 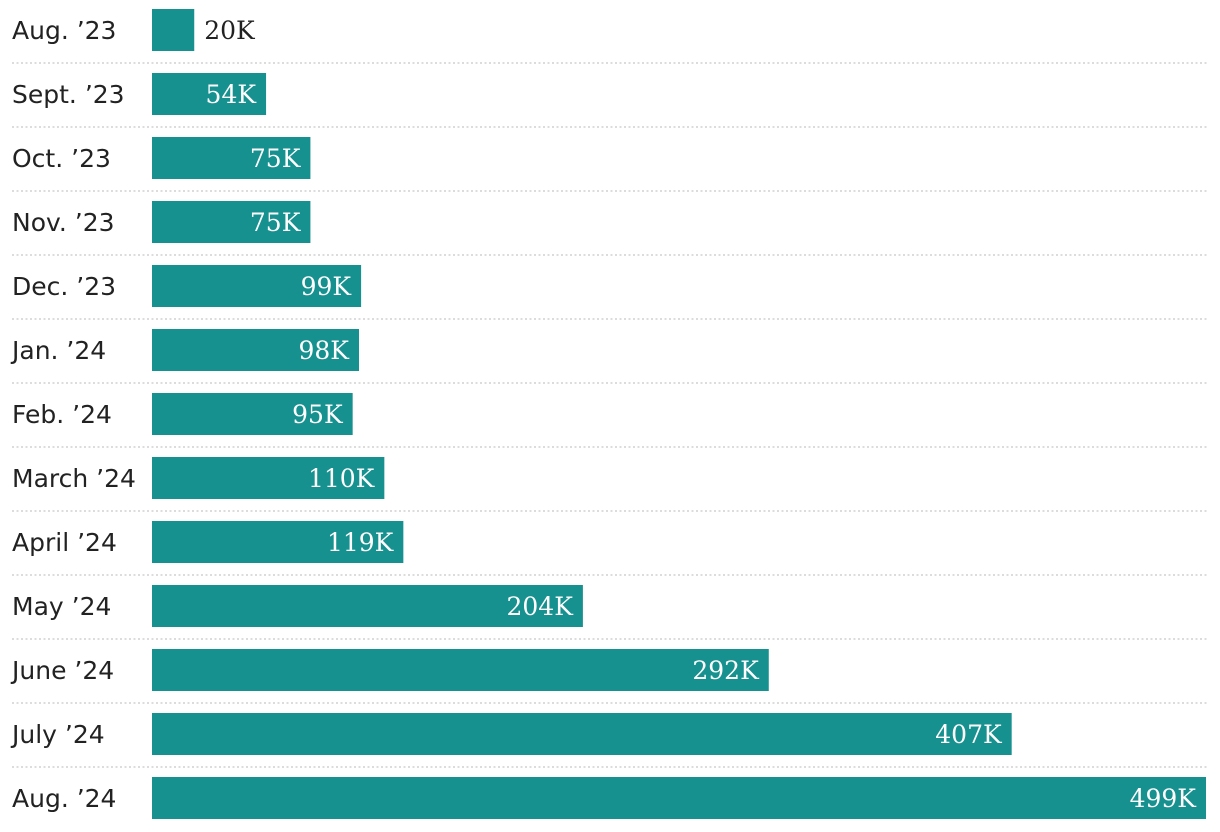 What do you see at coordinates (230, 30) in the screenshot?
I see `value-label: 20K` at bounding box center [230, 30].